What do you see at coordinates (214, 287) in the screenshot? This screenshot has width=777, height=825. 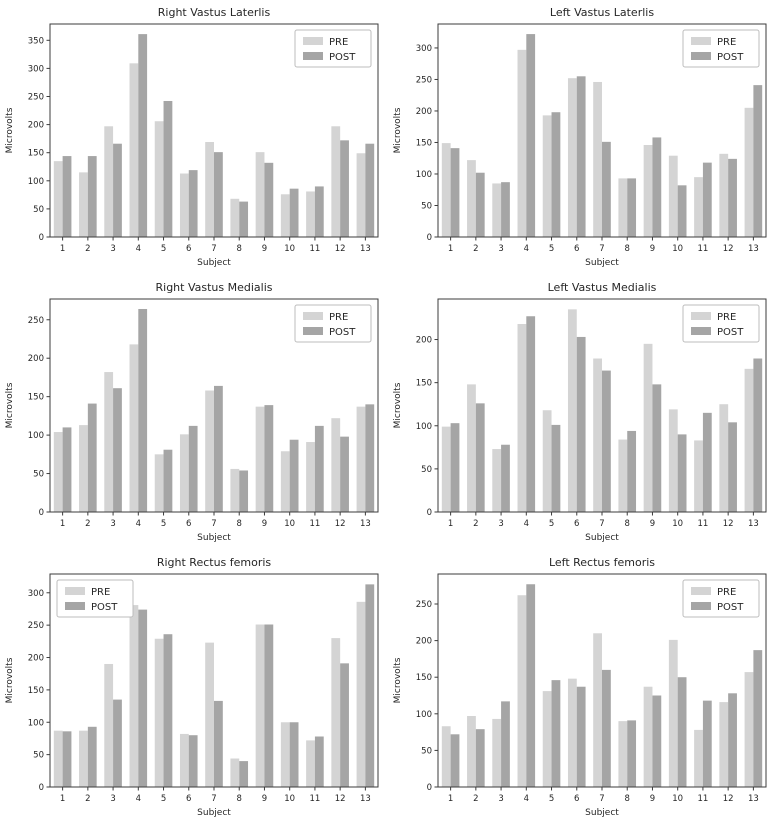 I see `chart-title: Right Vastus Medialis` at bounding box center [214, 287].